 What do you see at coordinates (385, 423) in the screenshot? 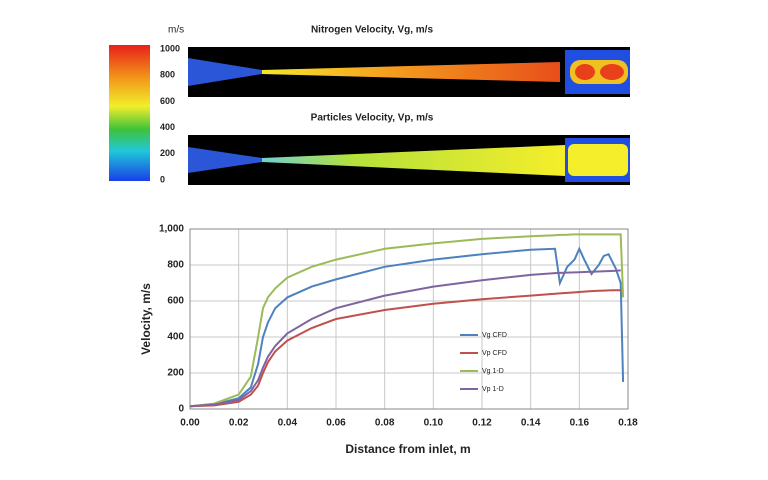
I see `x-tick-label: 0.08` at bounding box center [385, 423].